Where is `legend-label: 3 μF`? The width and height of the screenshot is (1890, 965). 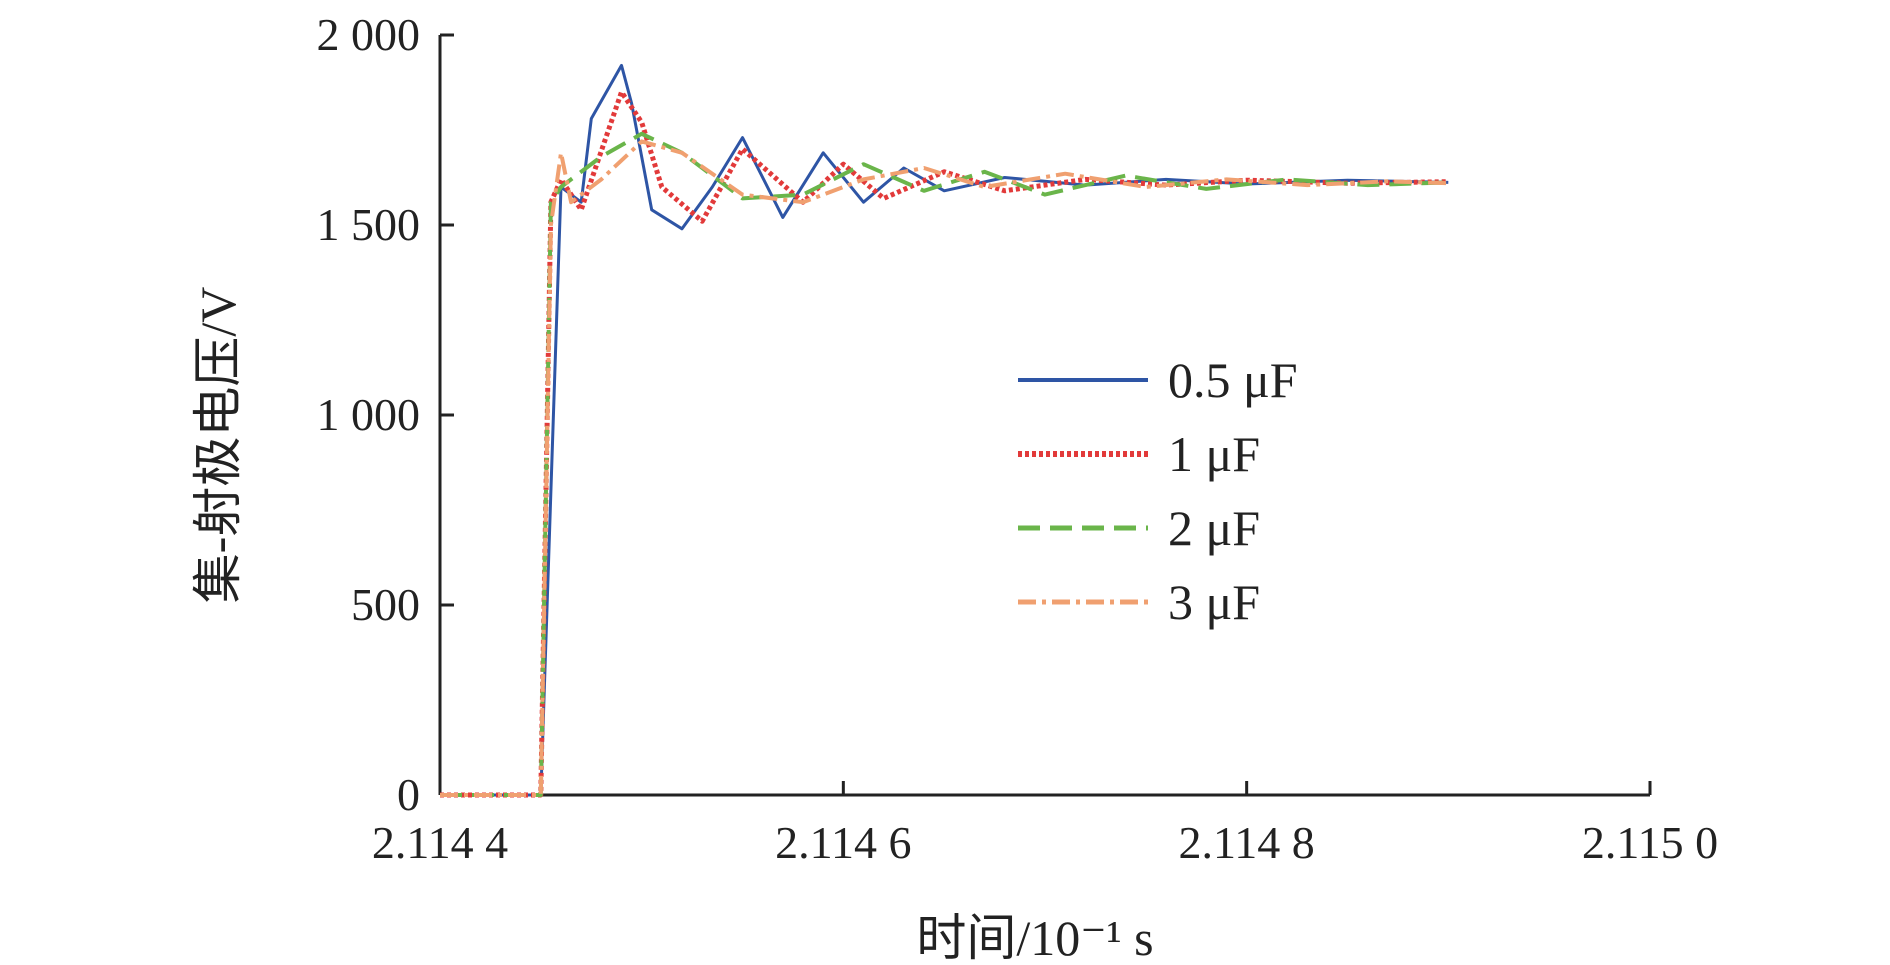 legend-label: 3 μF is located at coordinates (1214, 602).